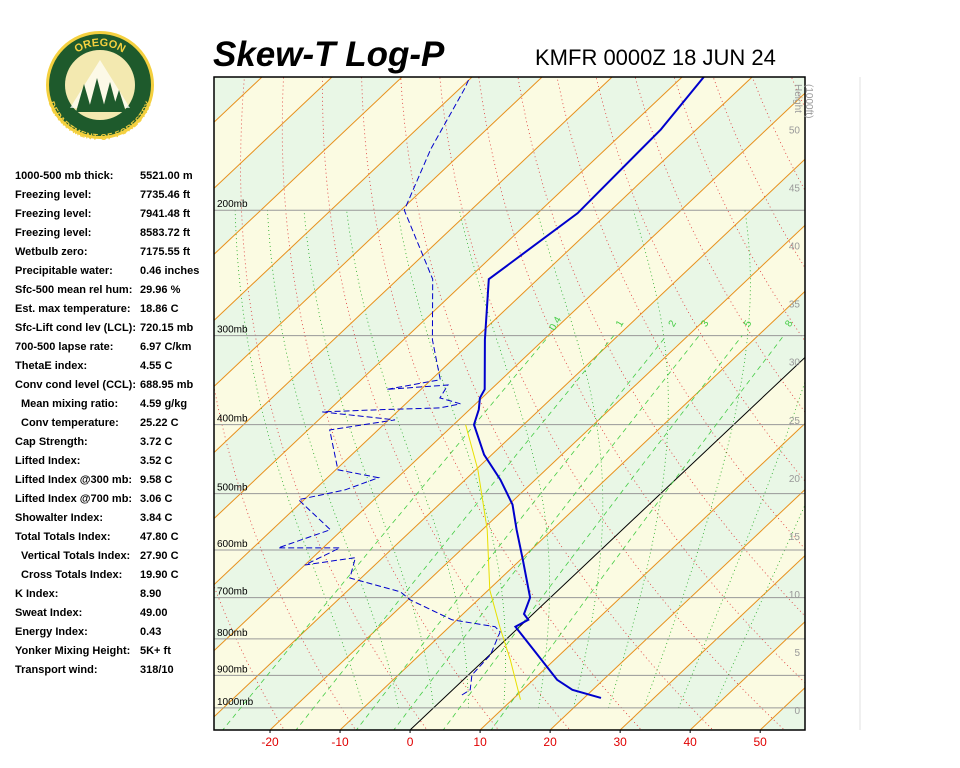  Describe the element at coordinates (340, 742) in the screenshot. I see `x-tick-label: -10` at that location.